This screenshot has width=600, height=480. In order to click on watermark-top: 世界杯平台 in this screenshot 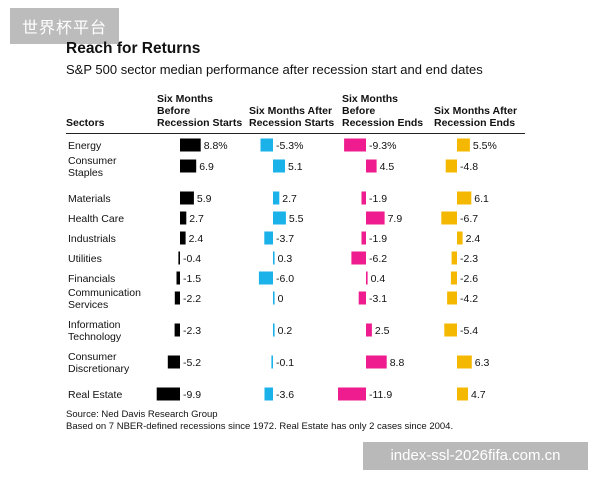, I will do `click(65, 26)`.